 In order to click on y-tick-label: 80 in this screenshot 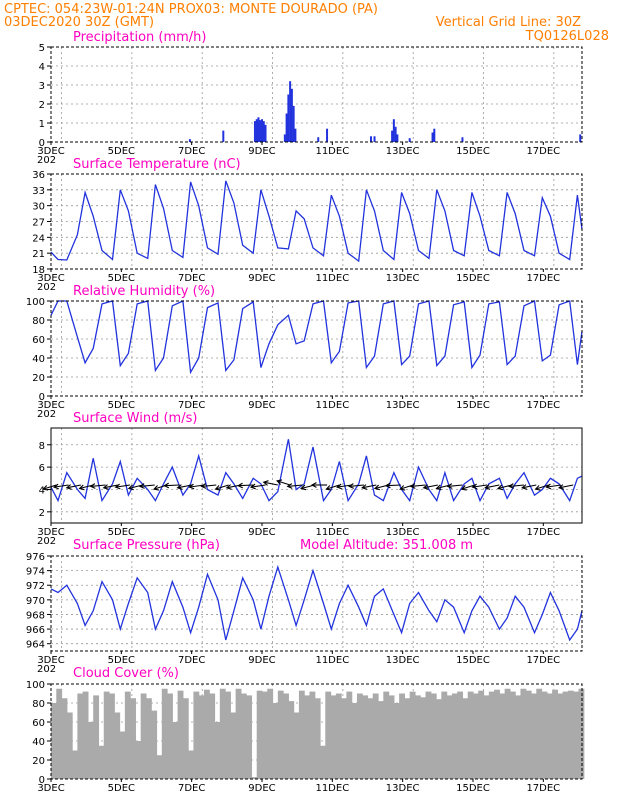, I will do `click(38, 321)`.